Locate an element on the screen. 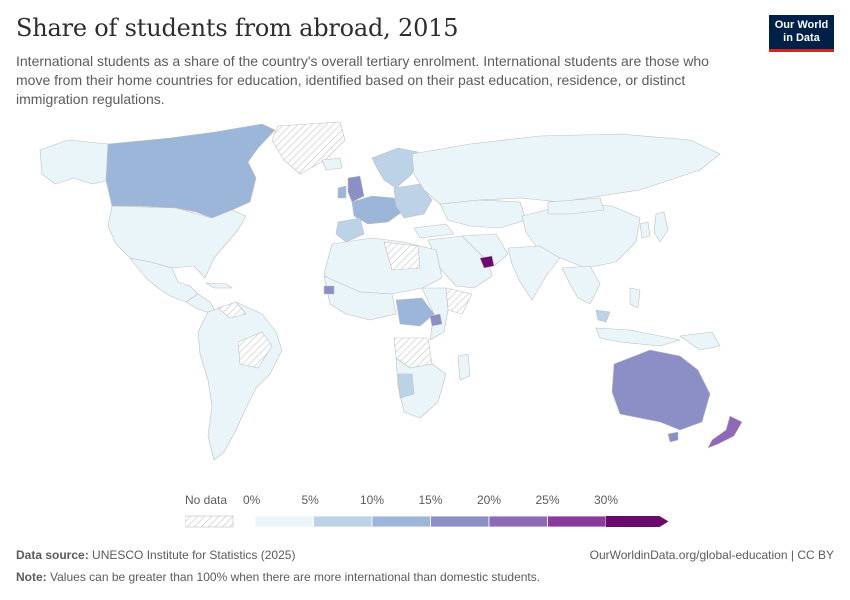  west-africa is located at coordinates (360, 298).